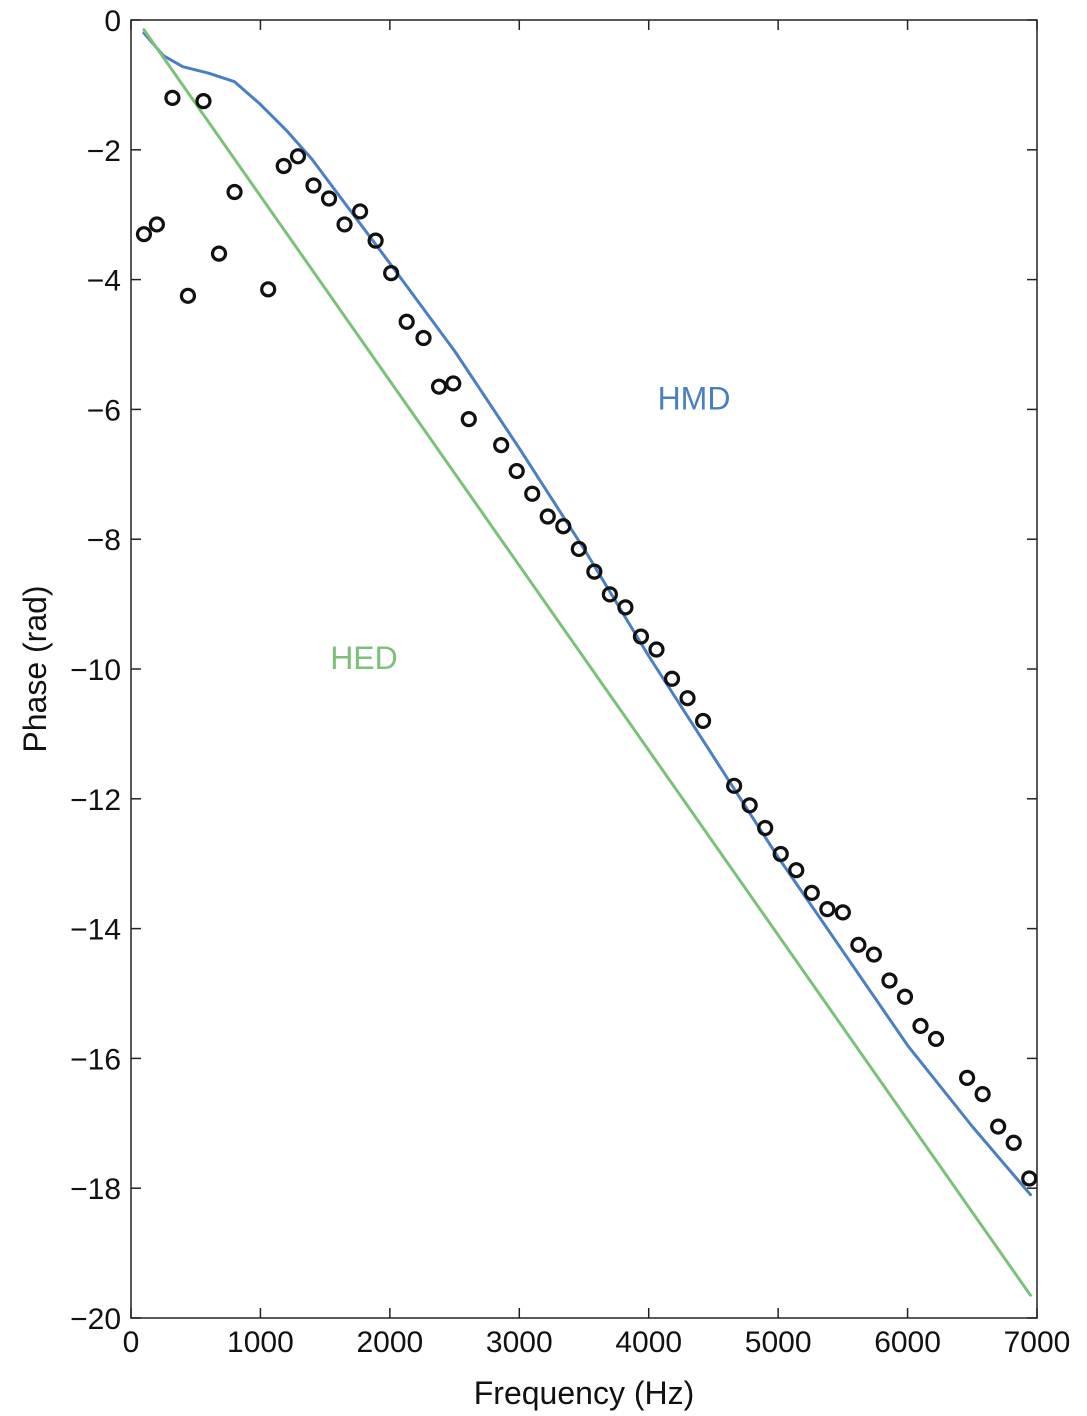 This screenshot has width=1087, height=1416. What do you see at coordinates (648, 1342) in the screenshot?
I see `x-tick-label: 4000` at bounding box center [648, 1342].